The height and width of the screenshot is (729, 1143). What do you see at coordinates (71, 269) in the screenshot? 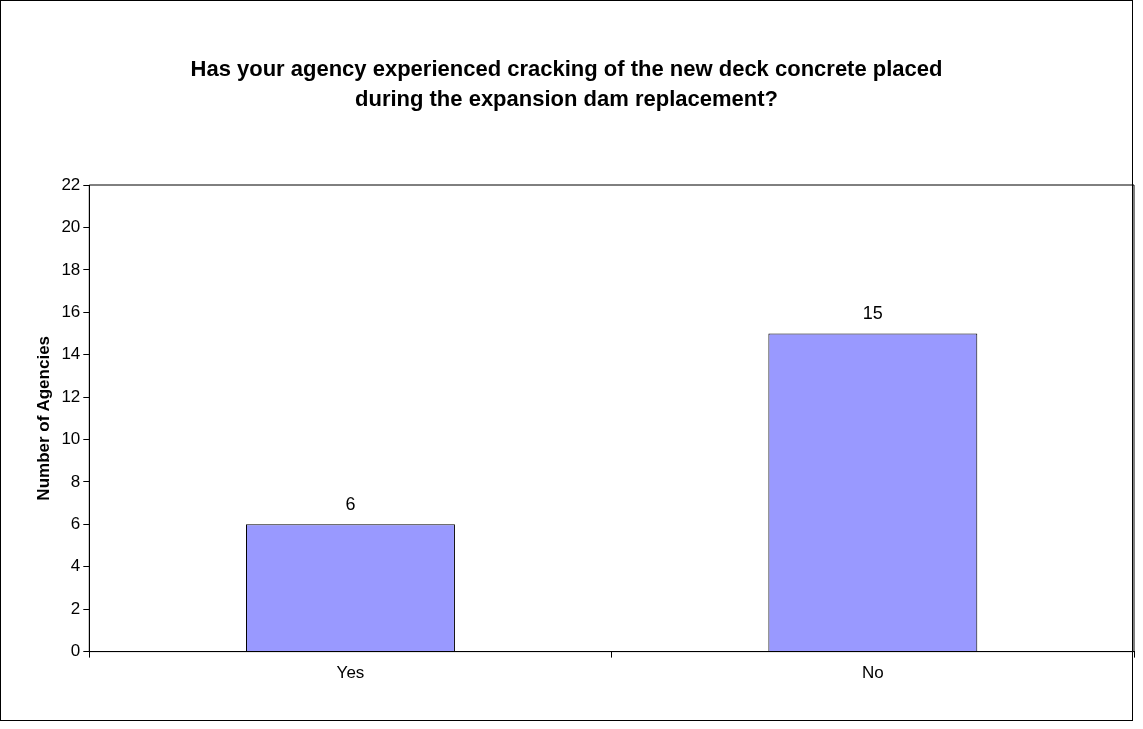
I see `y-tick-label: 18` at bounding box center [71, 269].